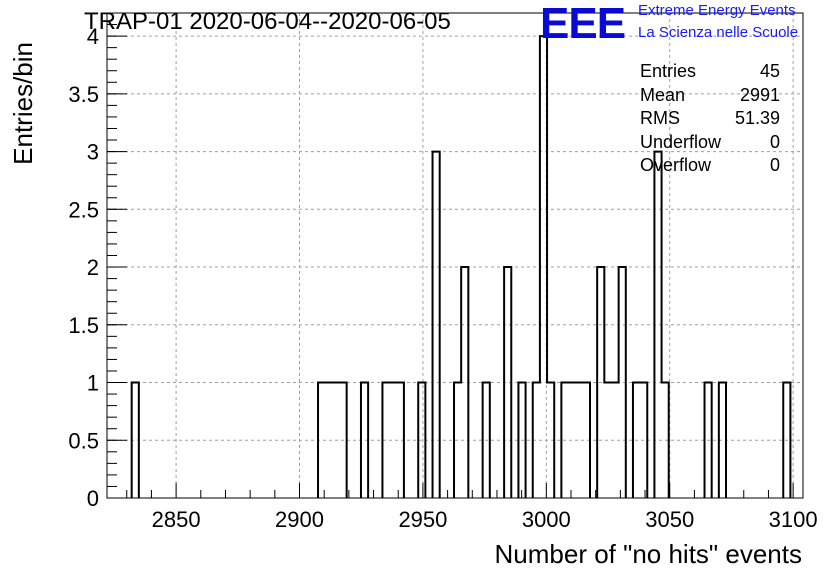 Image resolution: width=836 pixels, height=572 pixels. I want to click on stat-value: 2991, so click(759, 94).